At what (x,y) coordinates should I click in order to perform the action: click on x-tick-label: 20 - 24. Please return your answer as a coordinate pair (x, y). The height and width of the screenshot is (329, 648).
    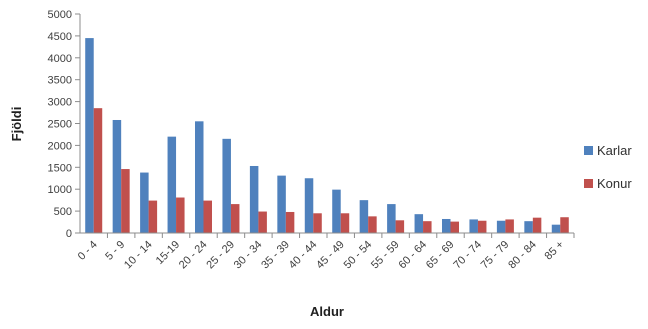
    Looking at the image, I should click on (193, 255).